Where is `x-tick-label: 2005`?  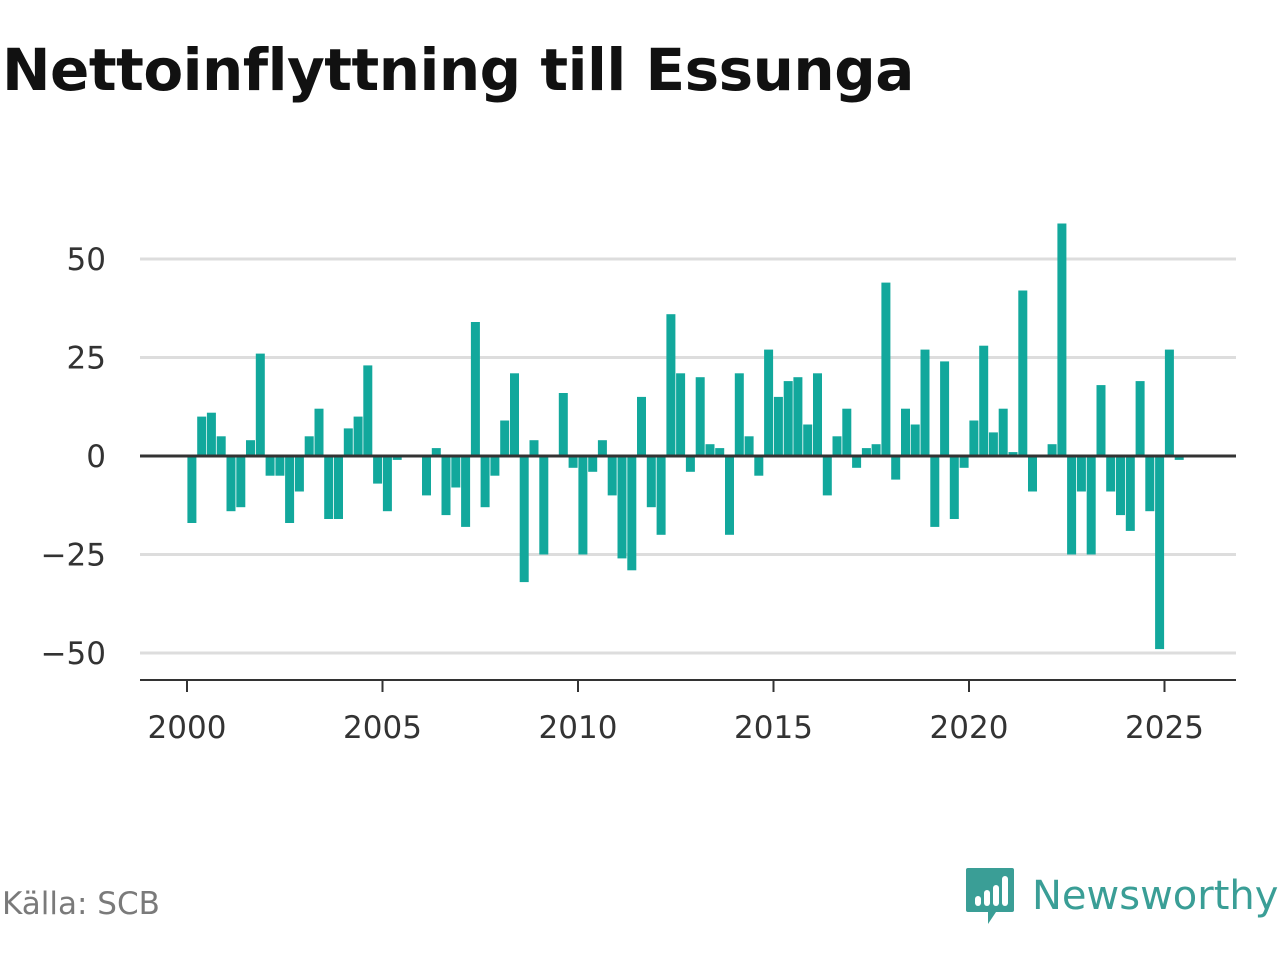
x-tick-label: 2005 is located at coordinates (382, 728).